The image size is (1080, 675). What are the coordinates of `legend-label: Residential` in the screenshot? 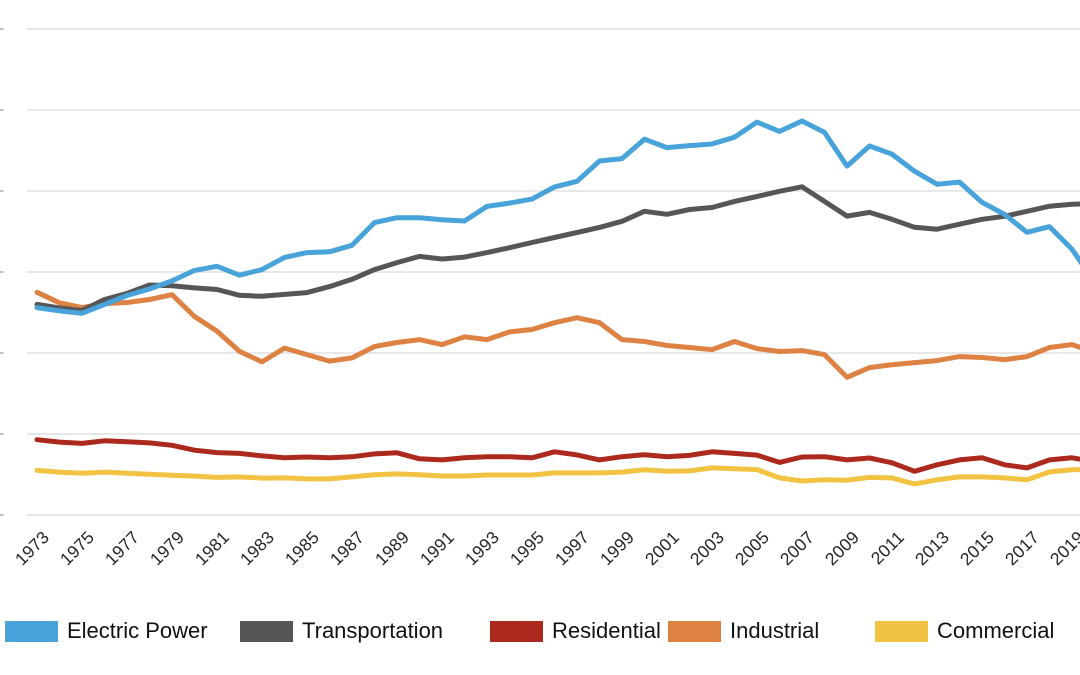 It's located at (606, 630).